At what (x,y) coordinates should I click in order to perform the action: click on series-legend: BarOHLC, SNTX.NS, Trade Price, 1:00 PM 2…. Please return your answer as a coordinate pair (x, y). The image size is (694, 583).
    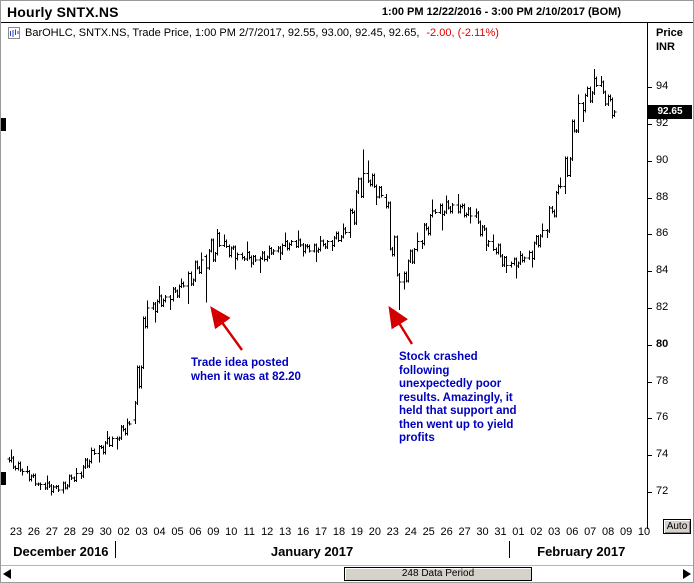
    Looking at the image, I should click on (324, 33).